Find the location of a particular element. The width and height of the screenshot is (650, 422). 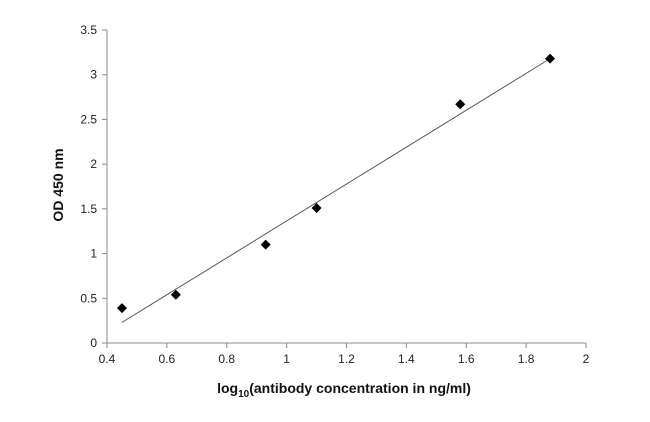

x-axis-ticks: 0.4 0.6 0.8 1 1.2 1.4 1.6 1.8 2 is located at coordinates (344, 354).